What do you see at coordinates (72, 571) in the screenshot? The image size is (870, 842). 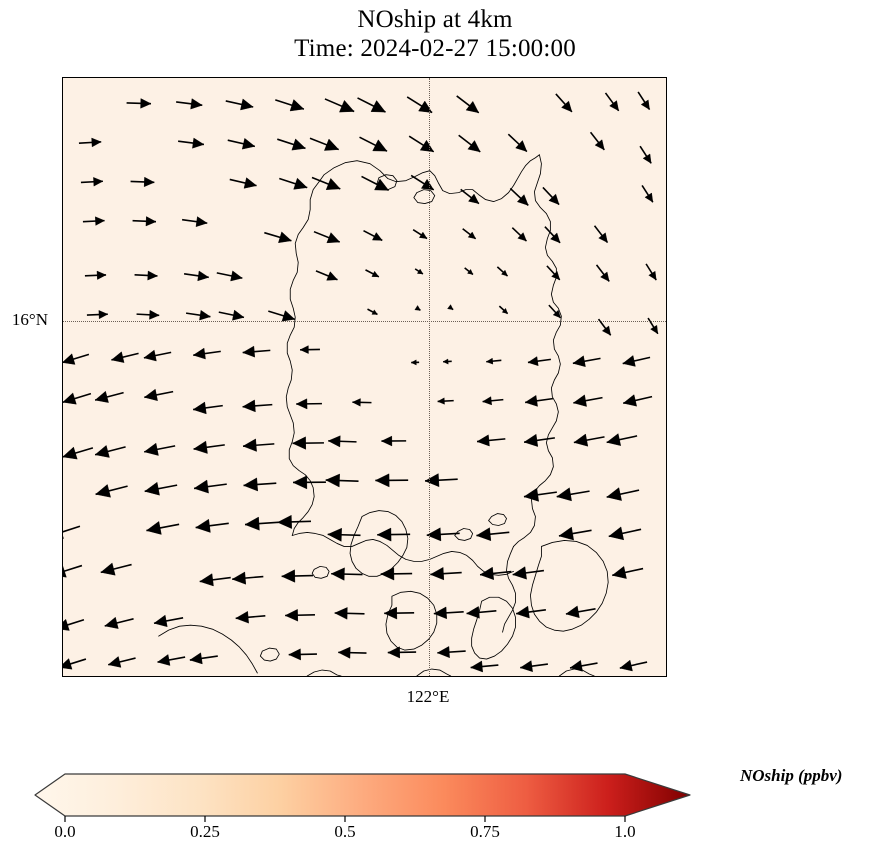 I see `wind-arrow-shaft` at bounding box center [72, 571].